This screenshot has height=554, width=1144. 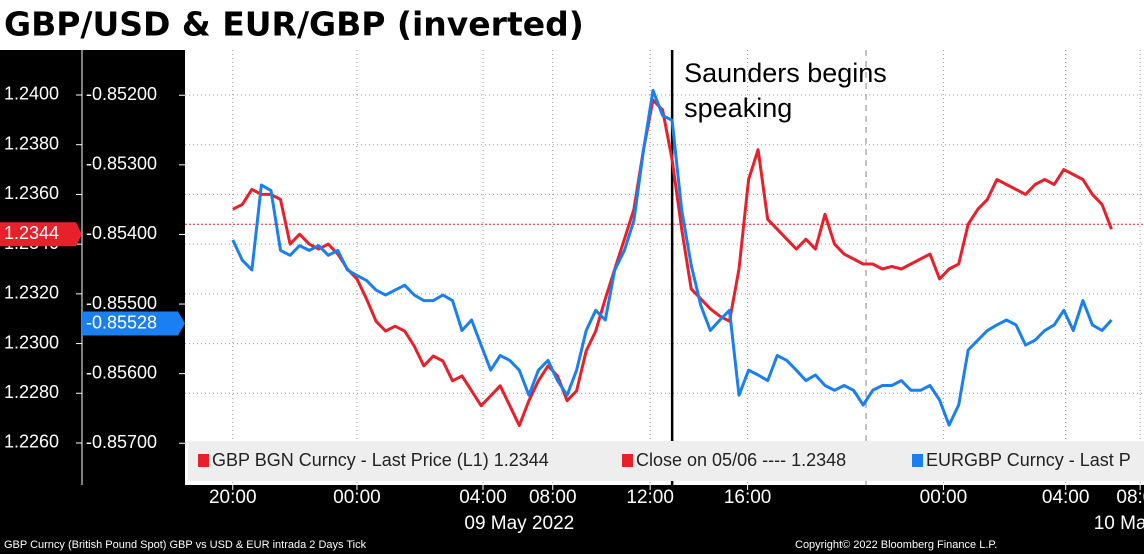 I want to click on x-tick-label: 20:00, so click(x=233, y=497).